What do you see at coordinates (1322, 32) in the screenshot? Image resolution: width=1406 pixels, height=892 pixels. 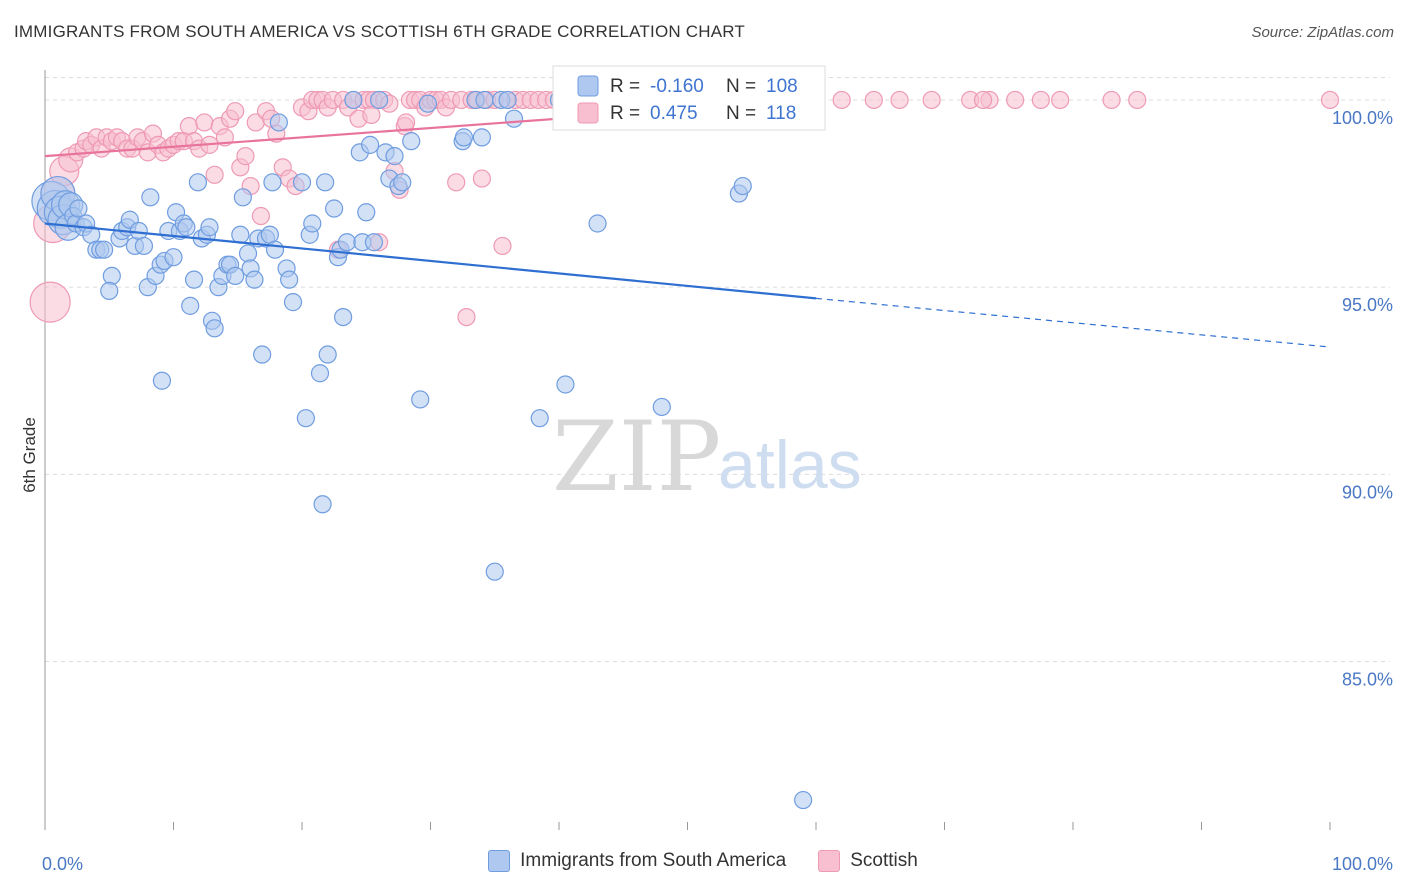 I see `source-label: Source: ZipAtlas.com` at bounding box center [1322, 32].